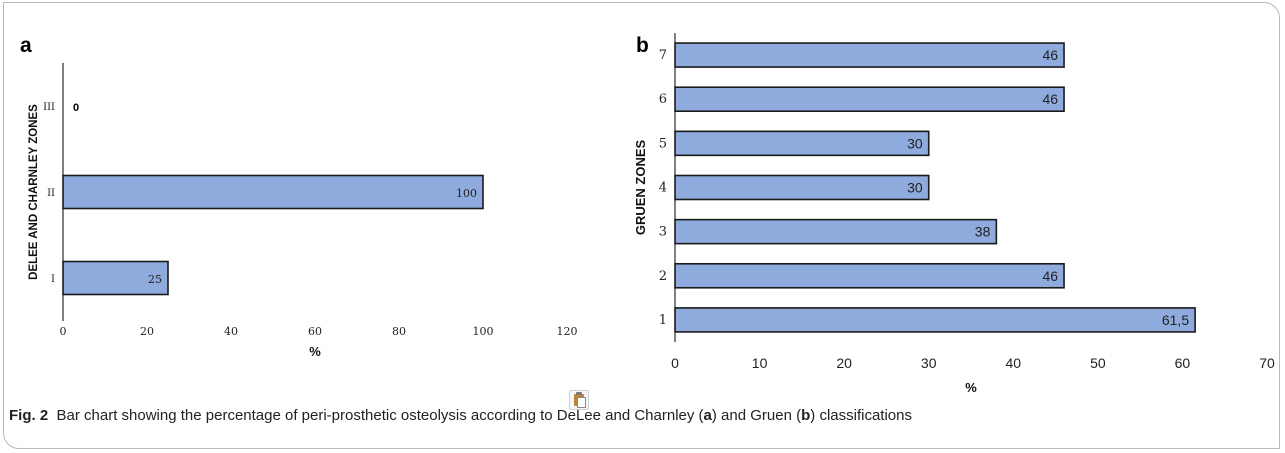 This screenshot has height=453, width=1285. I want to click on chart1-tick-x-20: 20, so click(844, 363).